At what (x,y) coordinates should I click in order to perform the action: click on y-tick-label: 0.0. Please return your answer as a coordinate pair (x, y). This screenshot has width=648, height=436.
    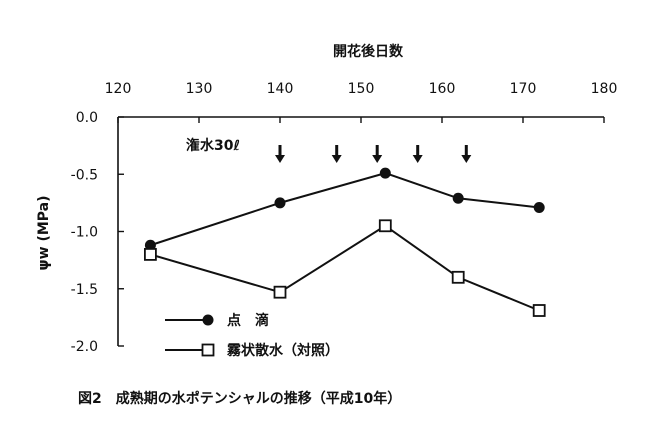
    Looking at the image, I should click on (87, 118).